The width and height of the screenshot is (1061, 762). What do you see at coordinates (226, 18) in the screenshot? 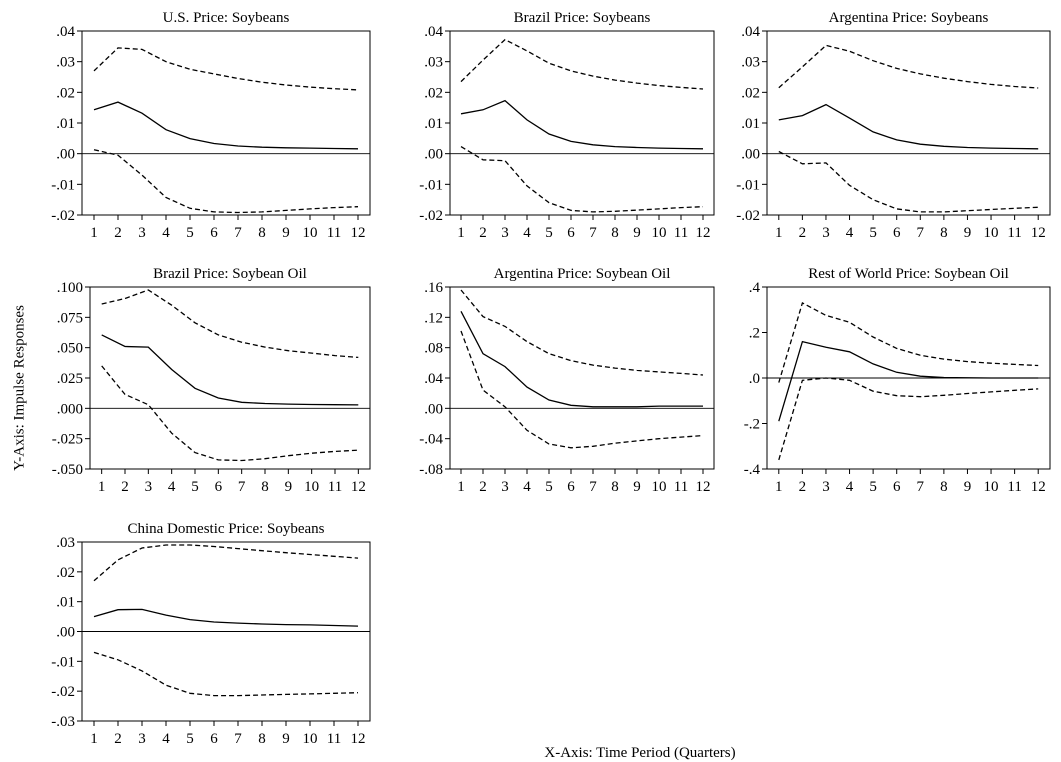
I see `panel-title: U.S. Price: Soybeans` at bounding box center [226, 18].